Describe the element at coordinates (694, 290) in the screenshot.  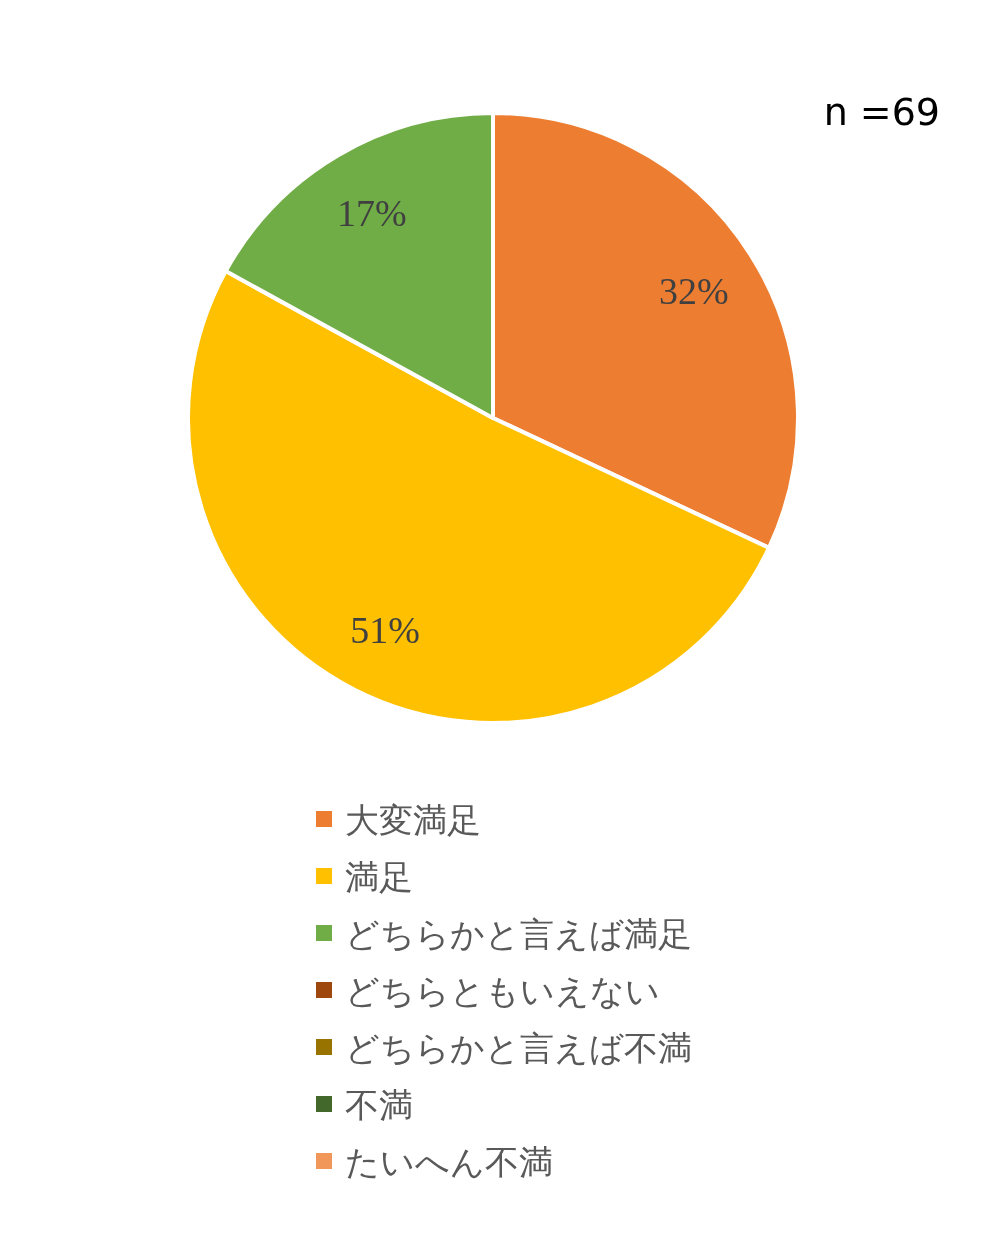
I see `data-label: 32%` at that location.